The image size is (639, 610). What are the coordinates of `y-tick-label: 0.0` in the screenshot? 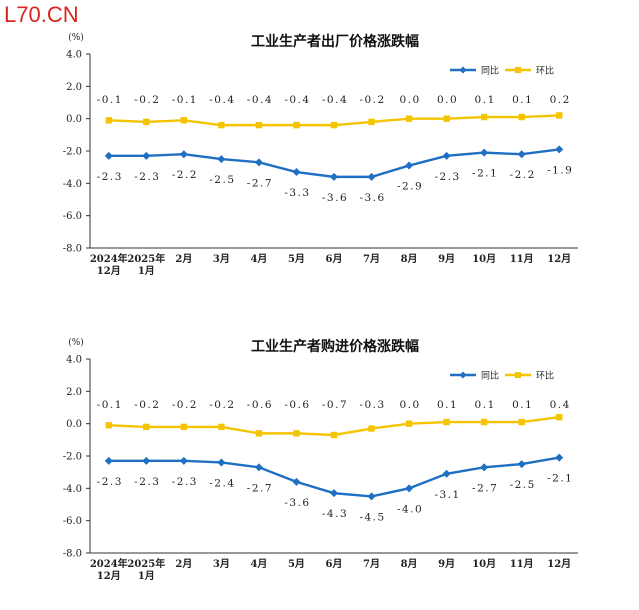 It's located at (74, 119).